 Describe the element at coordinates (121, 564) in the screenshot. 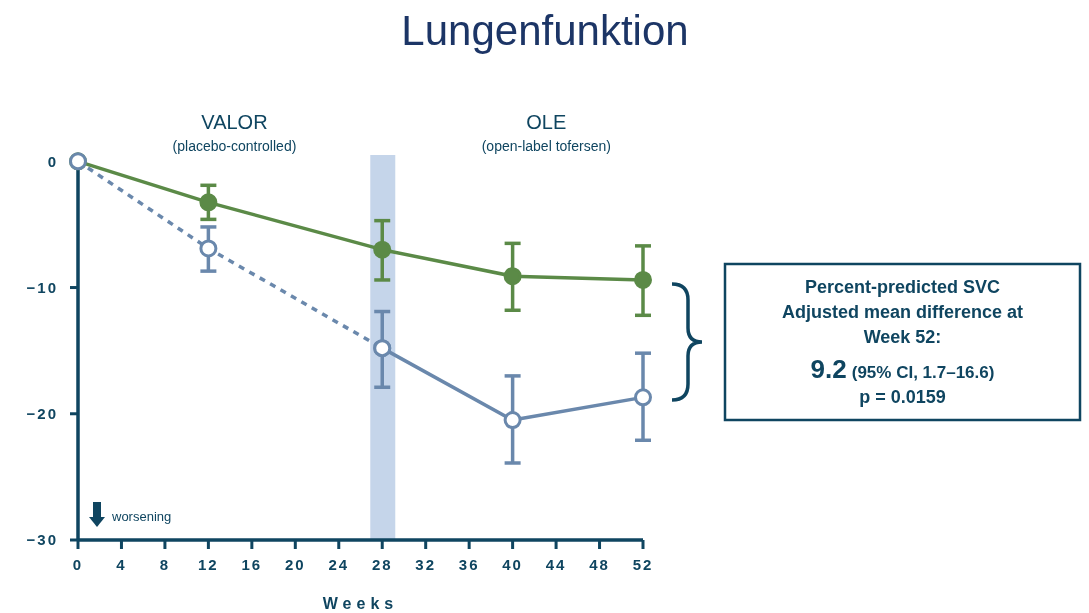

I see `x-tick-label: 4` at that location.